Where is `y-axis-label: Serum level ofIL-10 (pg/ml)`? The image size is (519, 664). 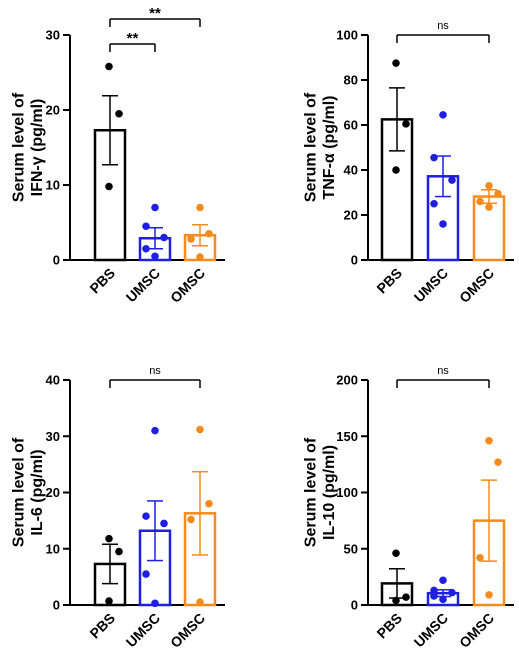 y-axis-label: Serum level ofIL-10 (pg/ml) is located at coordinates (320, 492).